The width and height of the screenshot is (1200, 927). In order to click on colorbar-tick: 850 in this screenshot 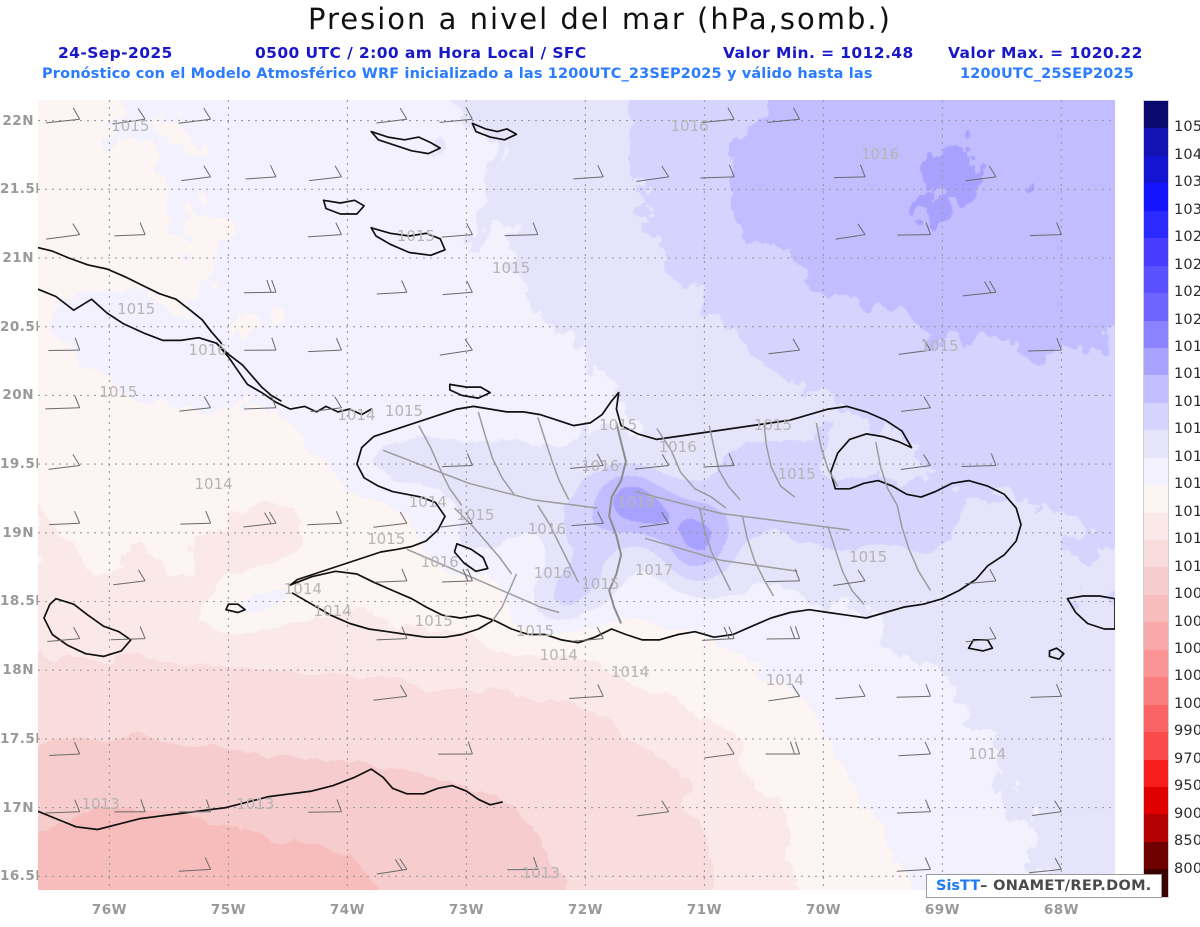, I will do `click(1187, 841)`.